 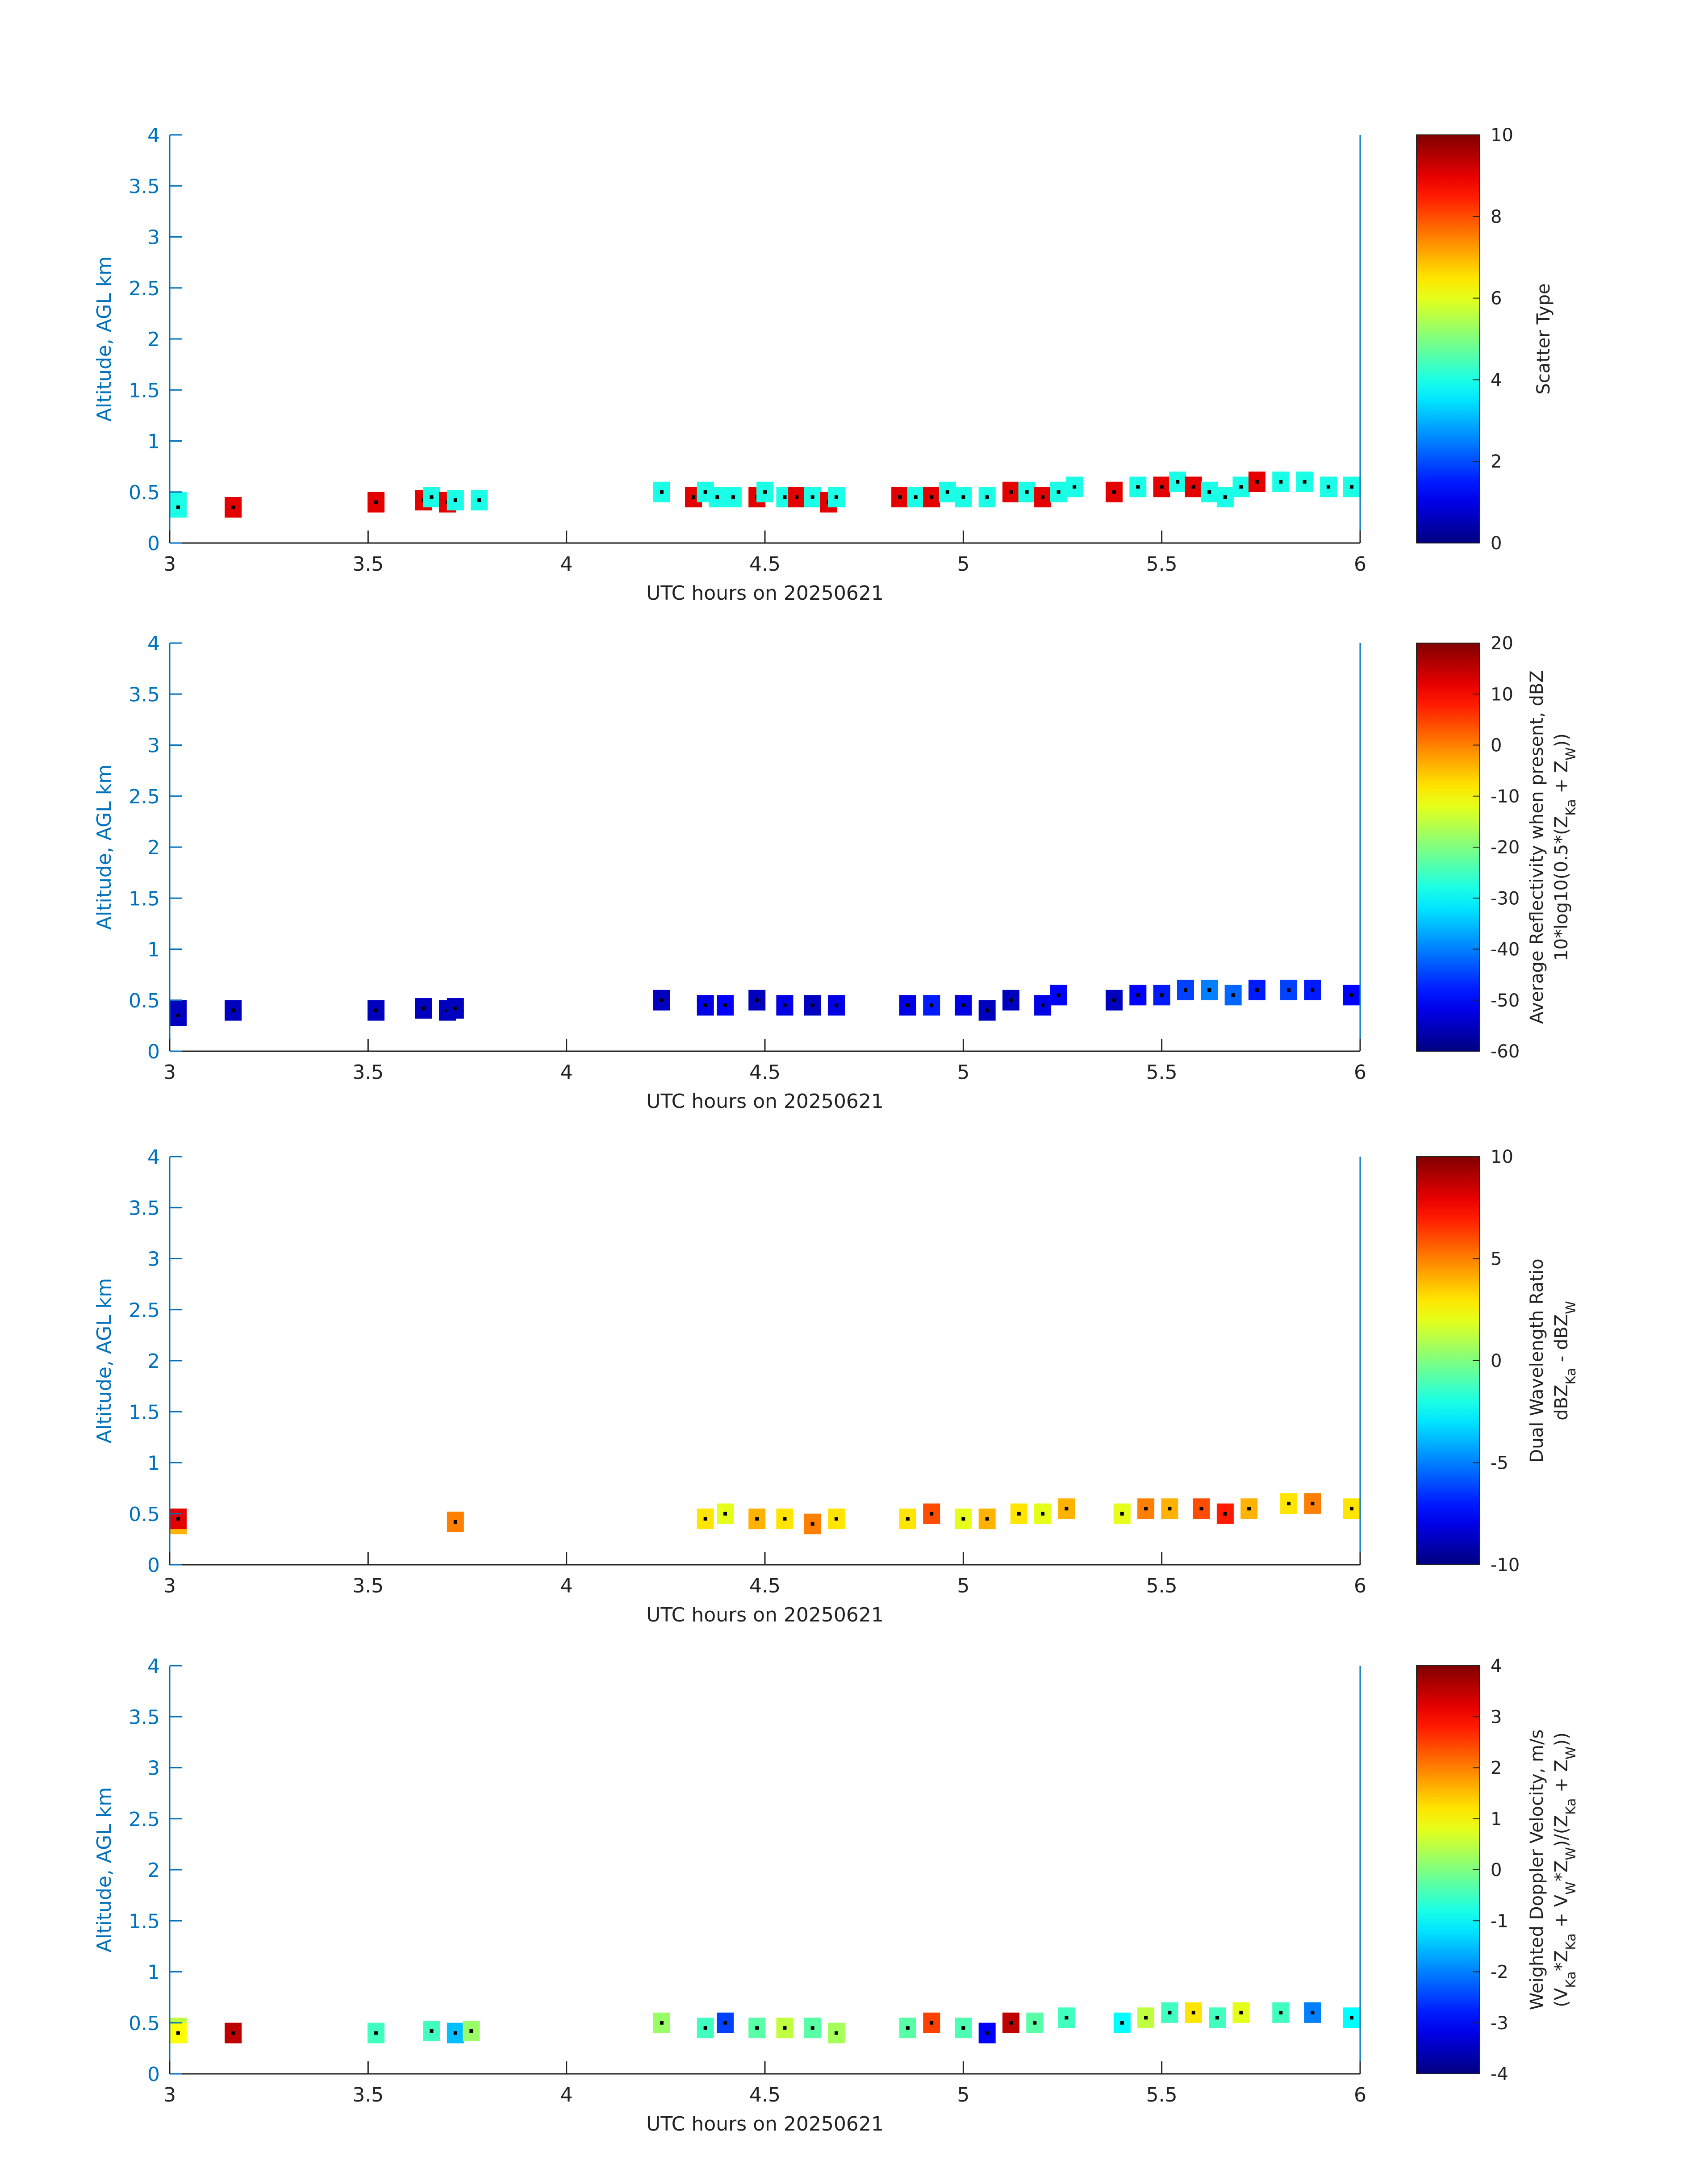 I want to click on y-tick-label: 0, so click(x=153, y=2074).